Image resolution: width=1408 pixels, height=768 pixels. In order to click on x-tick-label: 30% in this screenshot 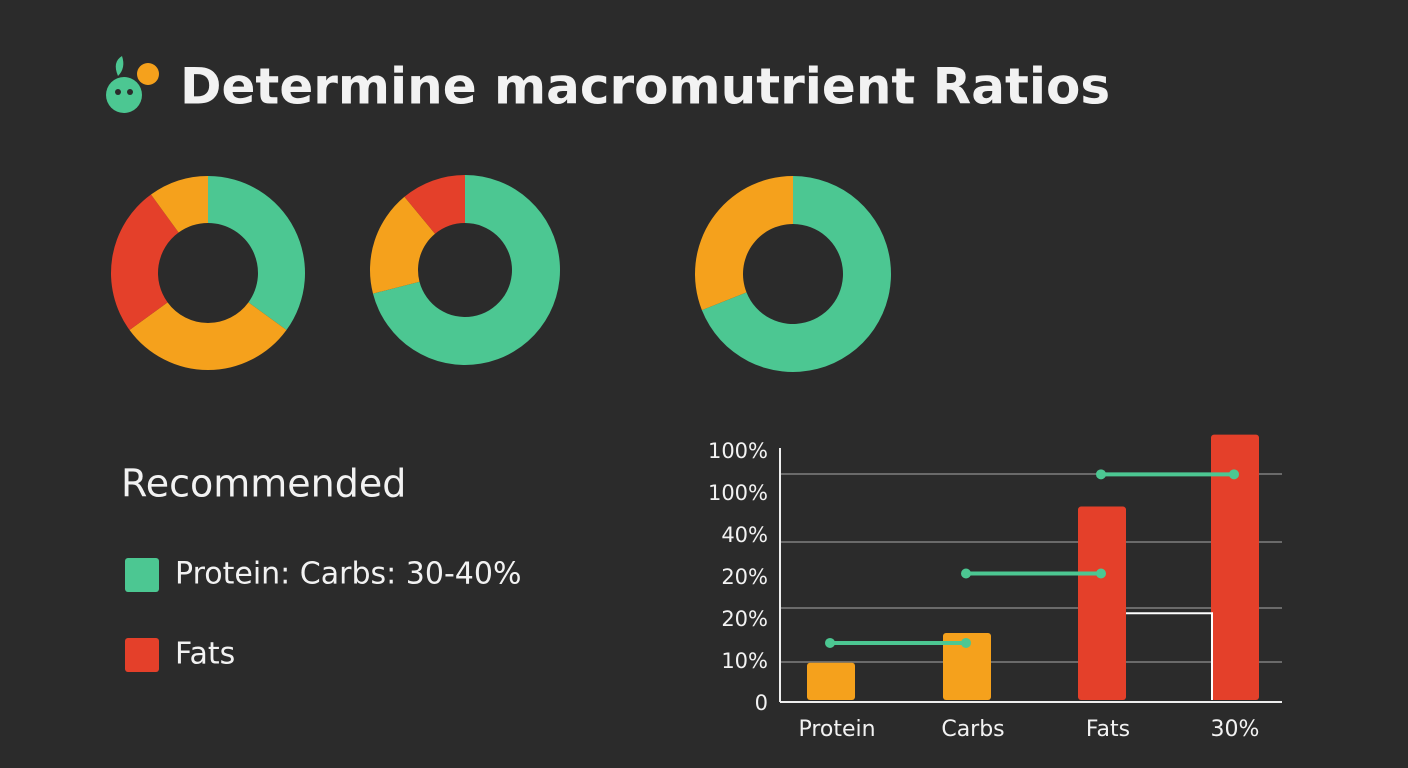, I will do `click(1235, 729)`.